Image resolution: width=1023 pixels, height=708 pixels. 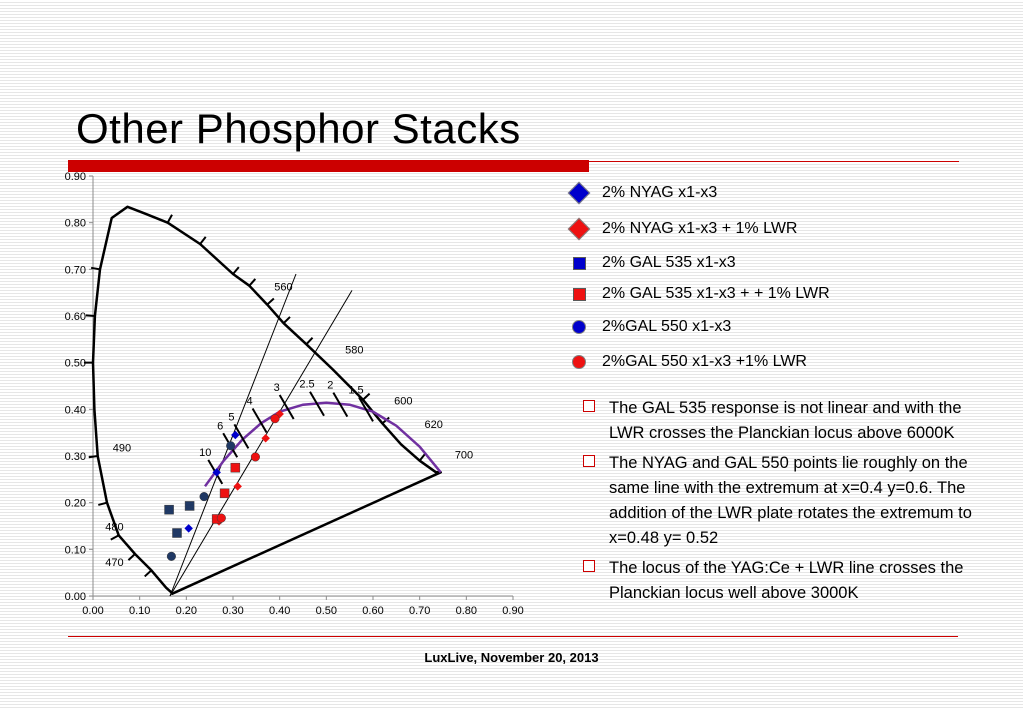 I want to click on wavelength-label: 560, so click(x=283, y=287).